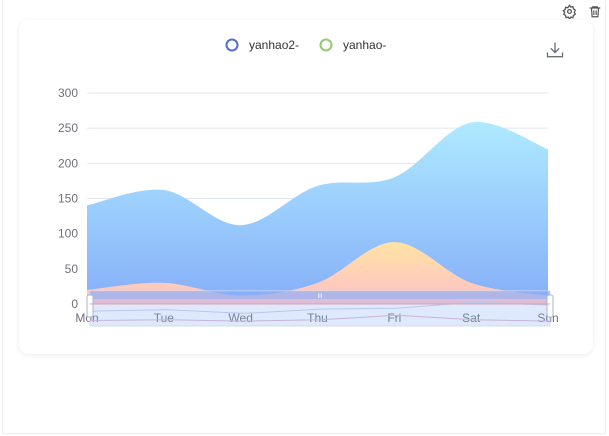 Image resolution: width=609 pixels, height=436 pixels. I want to click on trash-icon, so click(595, 11).